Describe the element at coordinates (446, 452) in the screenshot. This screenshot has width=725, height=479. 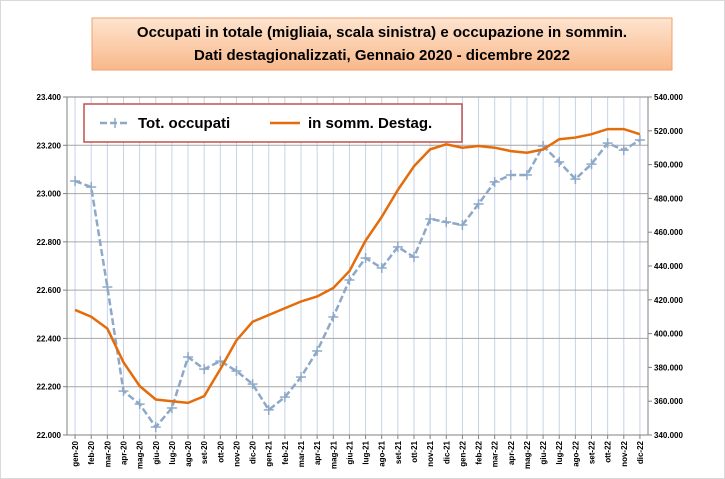
I see `x-tick-label: dic-21` at that location.